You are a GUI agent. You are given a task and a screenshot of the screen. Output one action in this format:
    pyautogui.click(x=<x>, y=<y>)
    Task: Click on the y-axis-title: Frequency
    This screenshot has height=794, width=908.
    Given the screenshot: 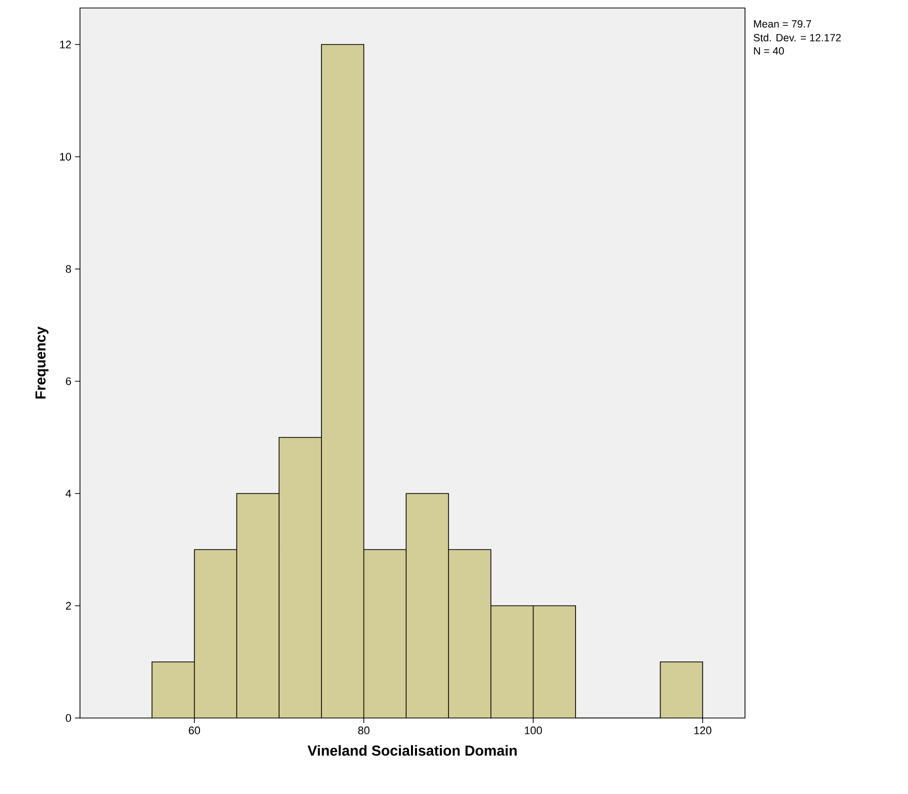 What is the action you would take?
    pyautogui.click(x=42, y=362)
    